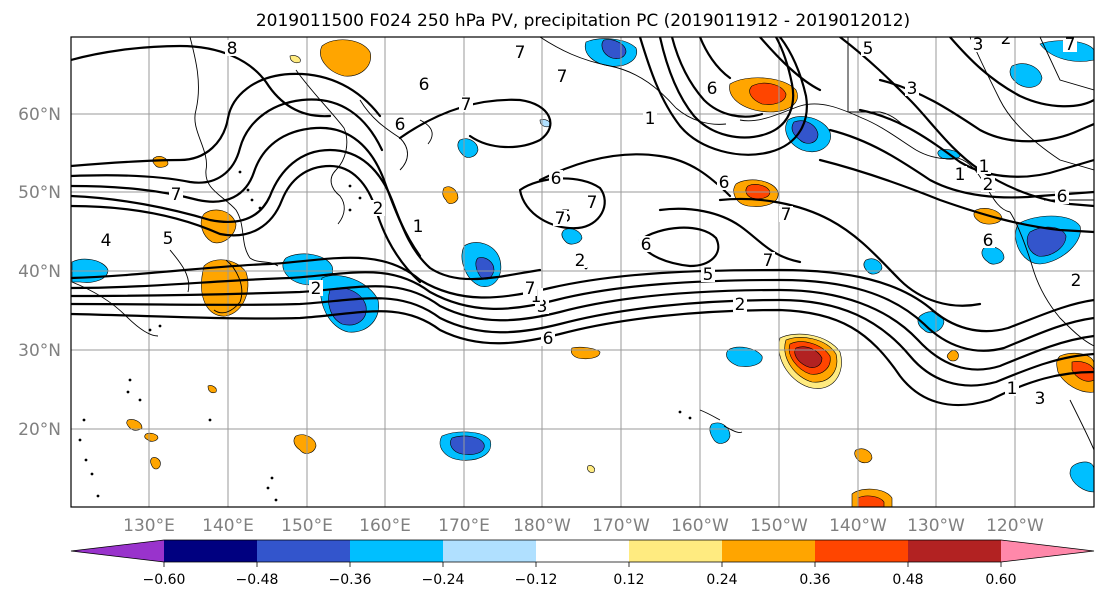 This screenshot has height=601, width=1105. I want to click on colorbar-tick-label: 0.60, so click(1000, 580).